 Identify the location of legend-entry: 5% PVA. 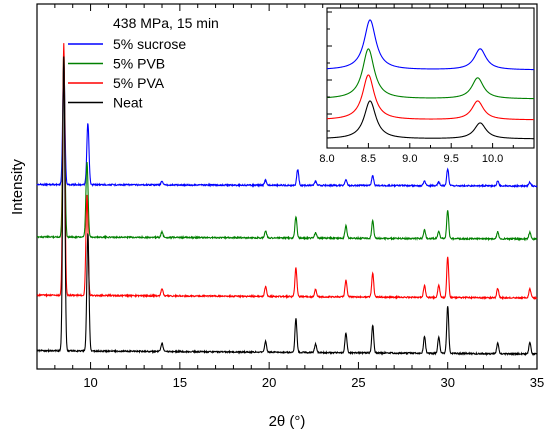
(139, 83).